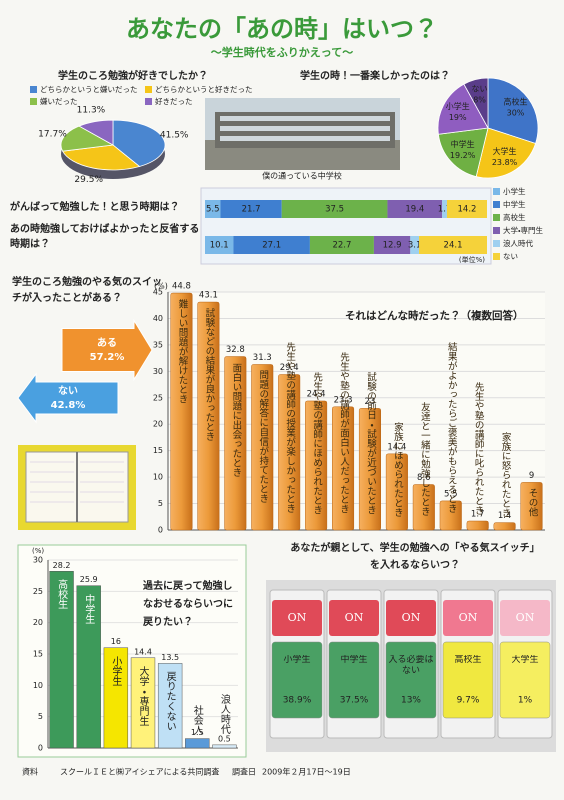 The height and width of the screenshot is (800, 564). Describe the element at coordinates (88, 609) in the screenshot. I see `x-tick-label-box: 中学生` at that location.